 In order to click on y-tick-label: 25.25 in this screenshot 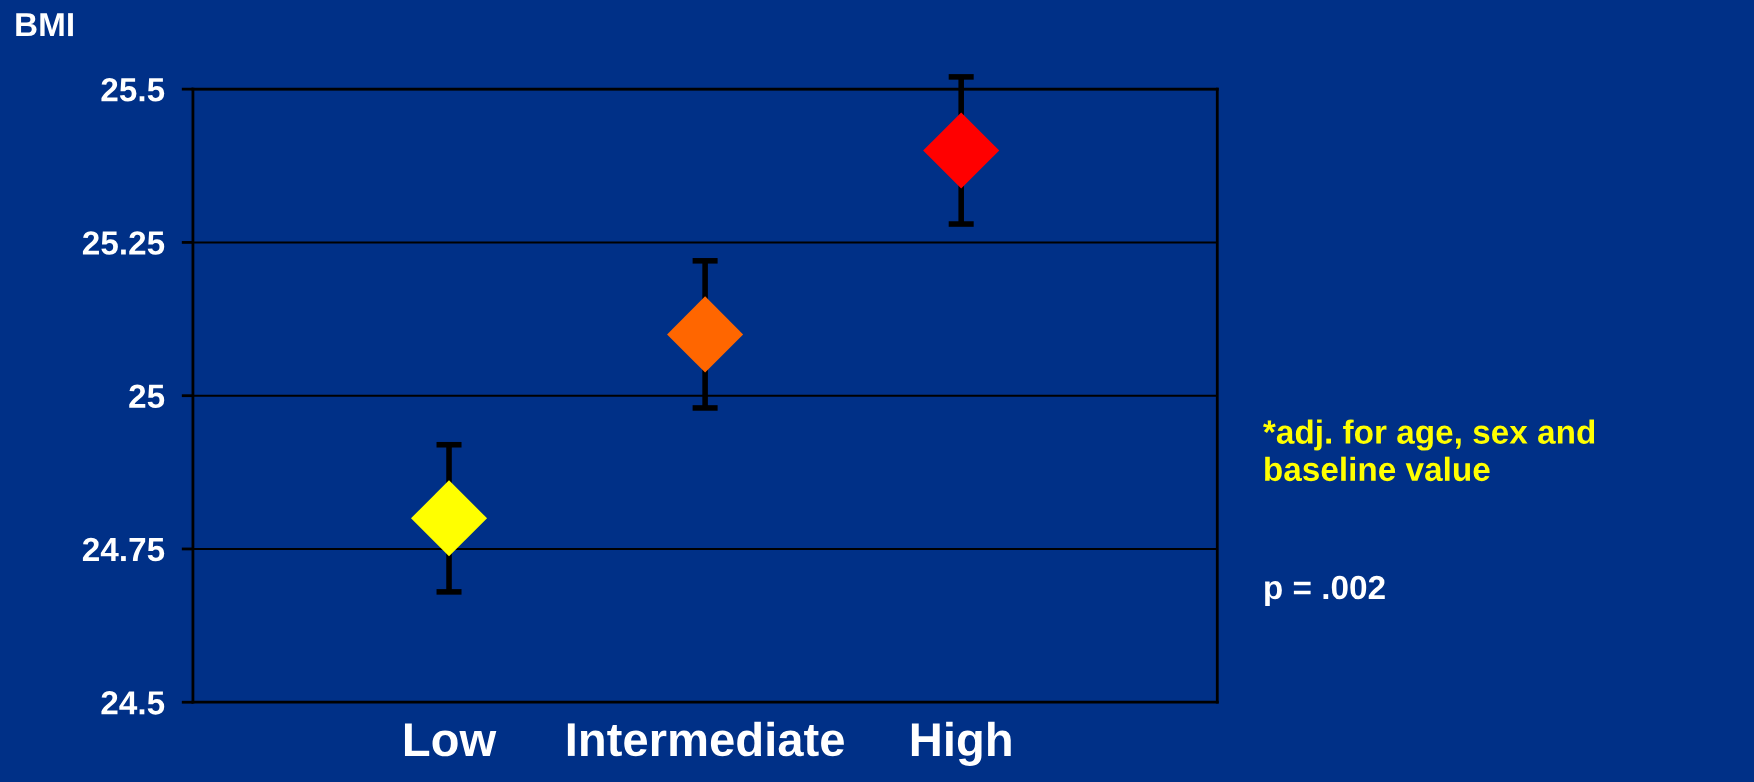, I will do `click(123, 243)`.